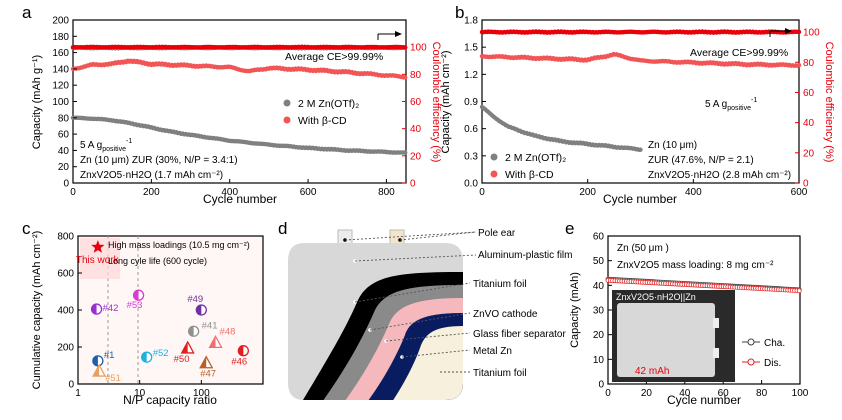  Describe the element at coordinates (829, 102) in the screenshot. I see `y2-axis-label-b: Coulombic efficiency (%)` at that location.